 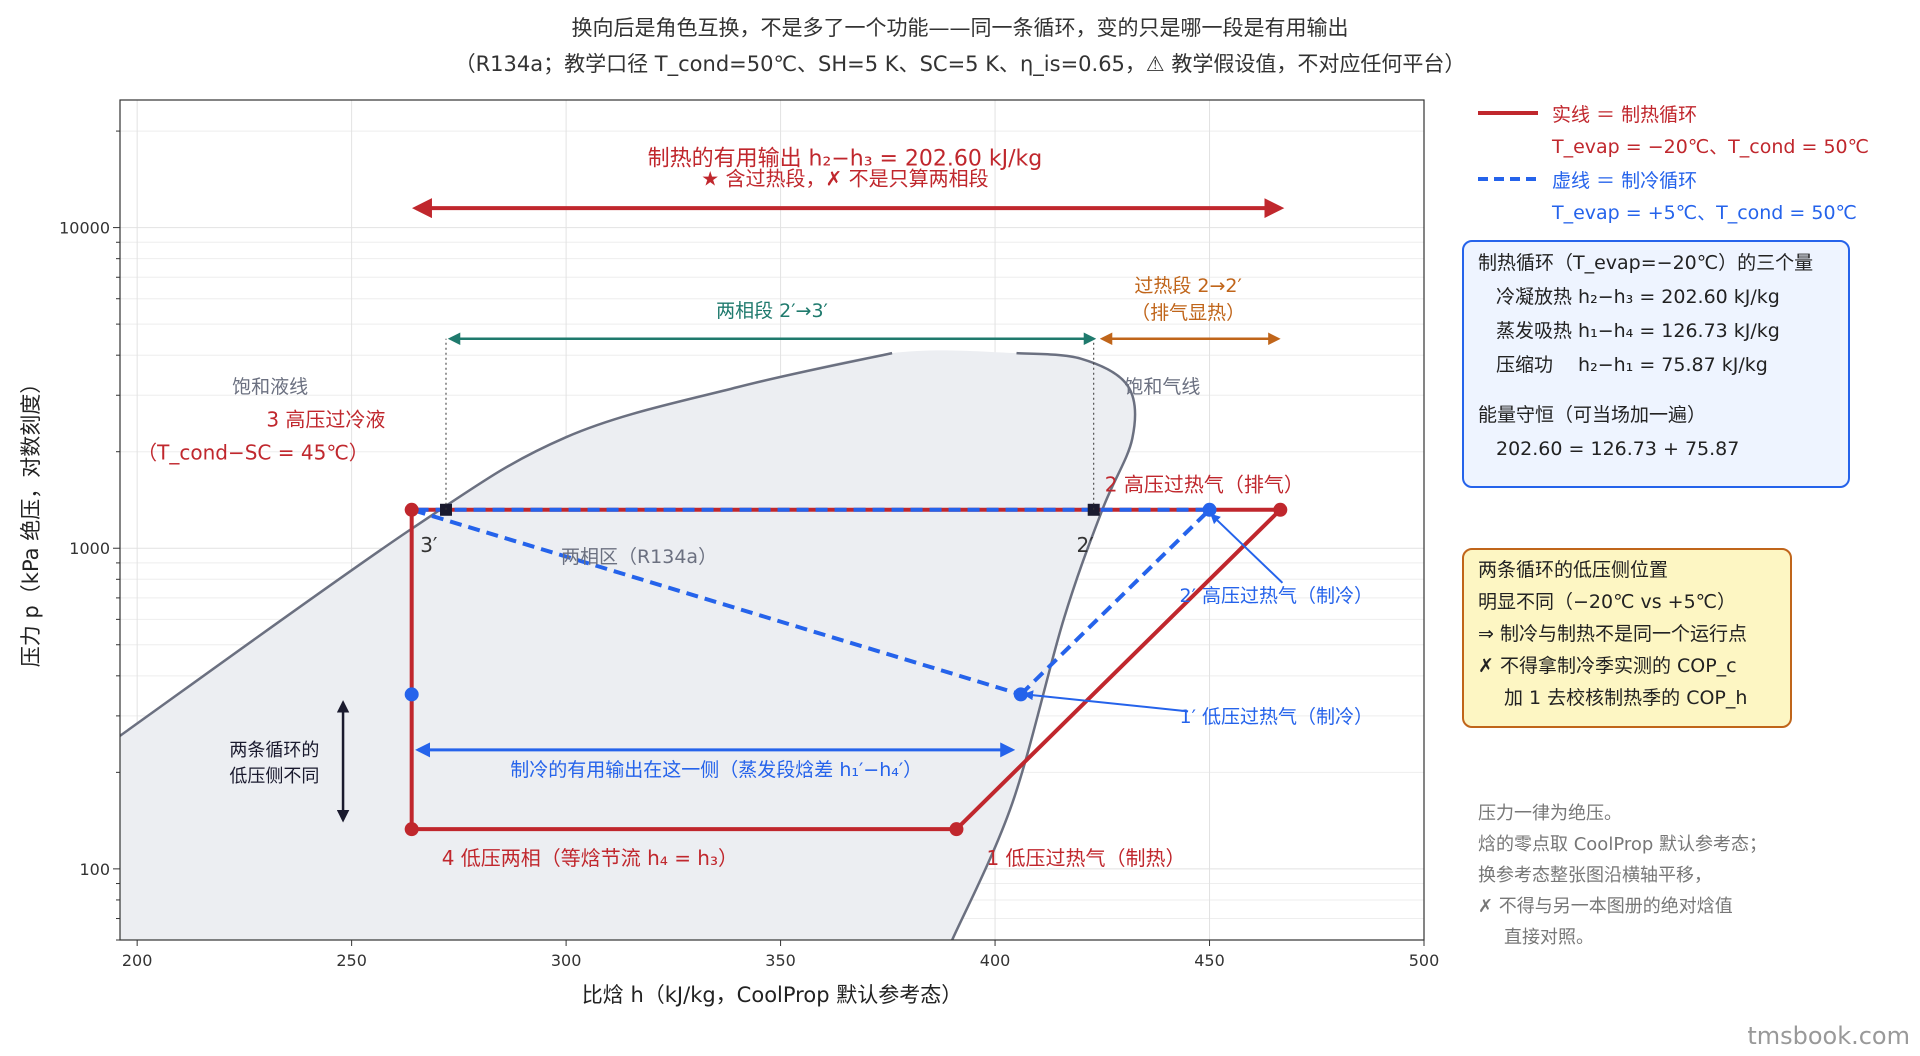 What do you see at coordinates (1623, 844) in the screenshot?
I see `note-line2: 焓的零点取 CoolProp 默认参考态；` at bounding box center [1623, 844].